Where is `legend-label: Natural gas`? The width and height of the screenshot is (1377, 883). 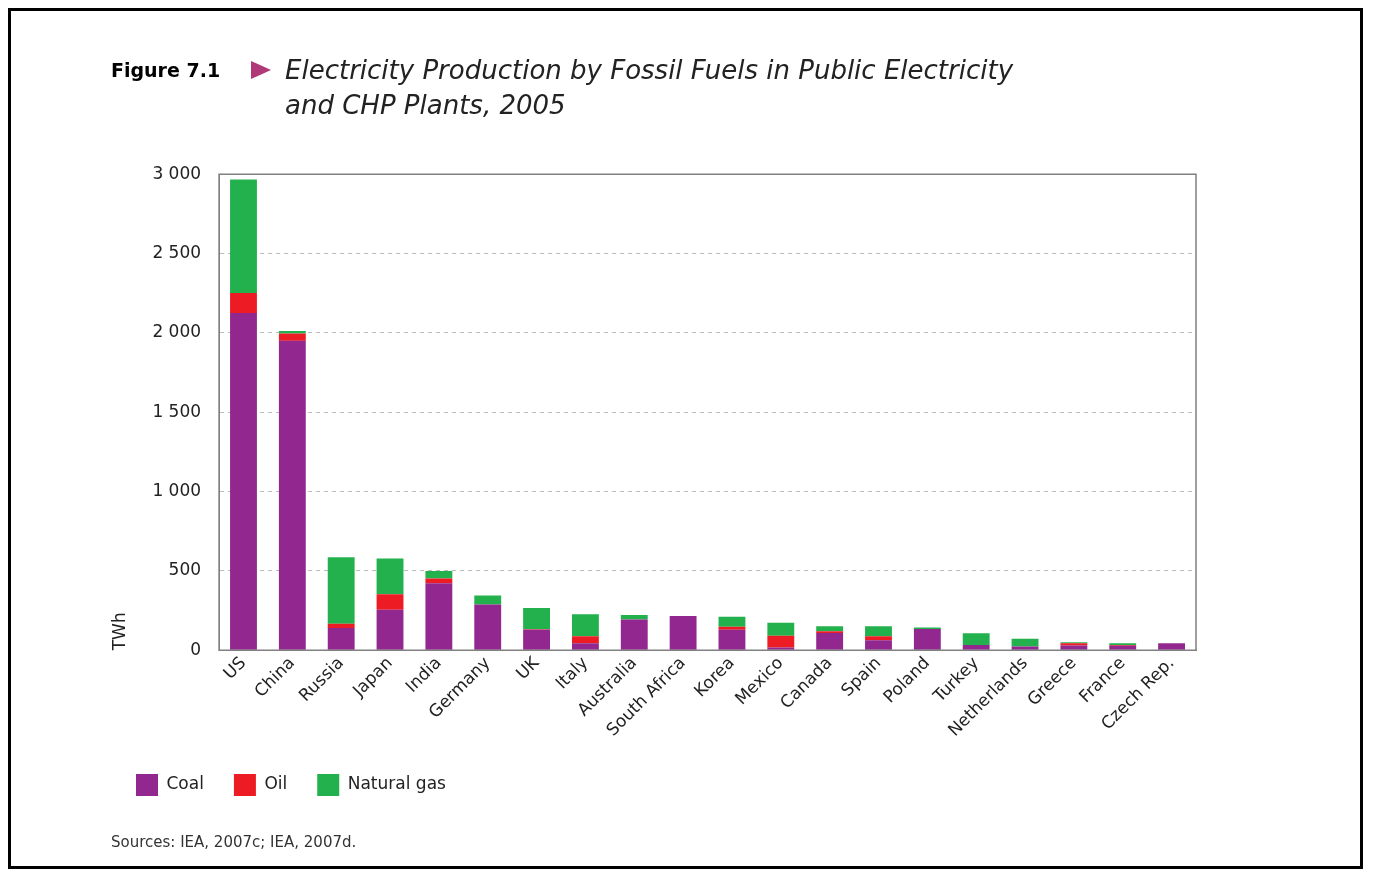 legend-label: Natural gas is located at coordinates (397, 783).